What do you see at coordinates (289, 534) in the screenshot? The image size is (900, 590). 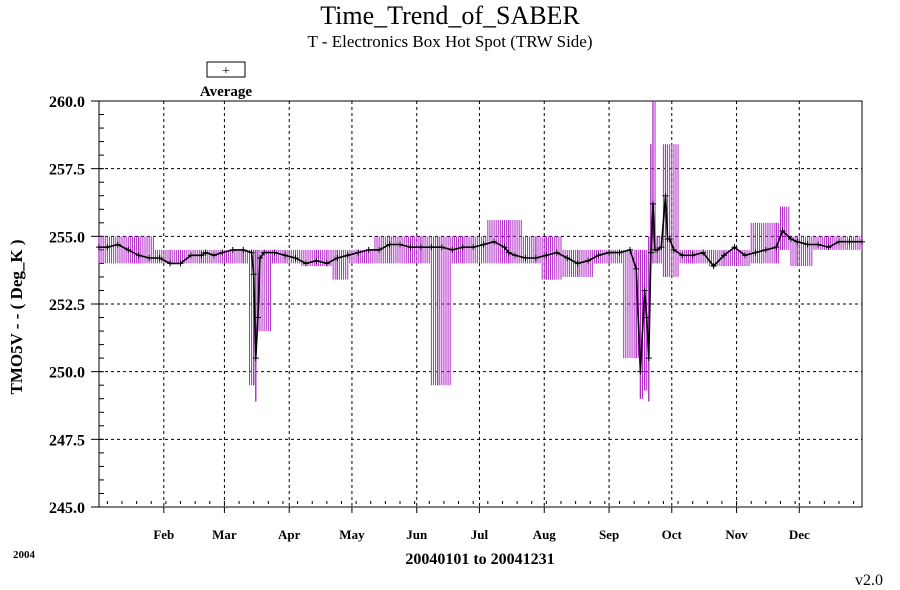 I see `x-tick-label: Apr` at bounding box center [289, 534].